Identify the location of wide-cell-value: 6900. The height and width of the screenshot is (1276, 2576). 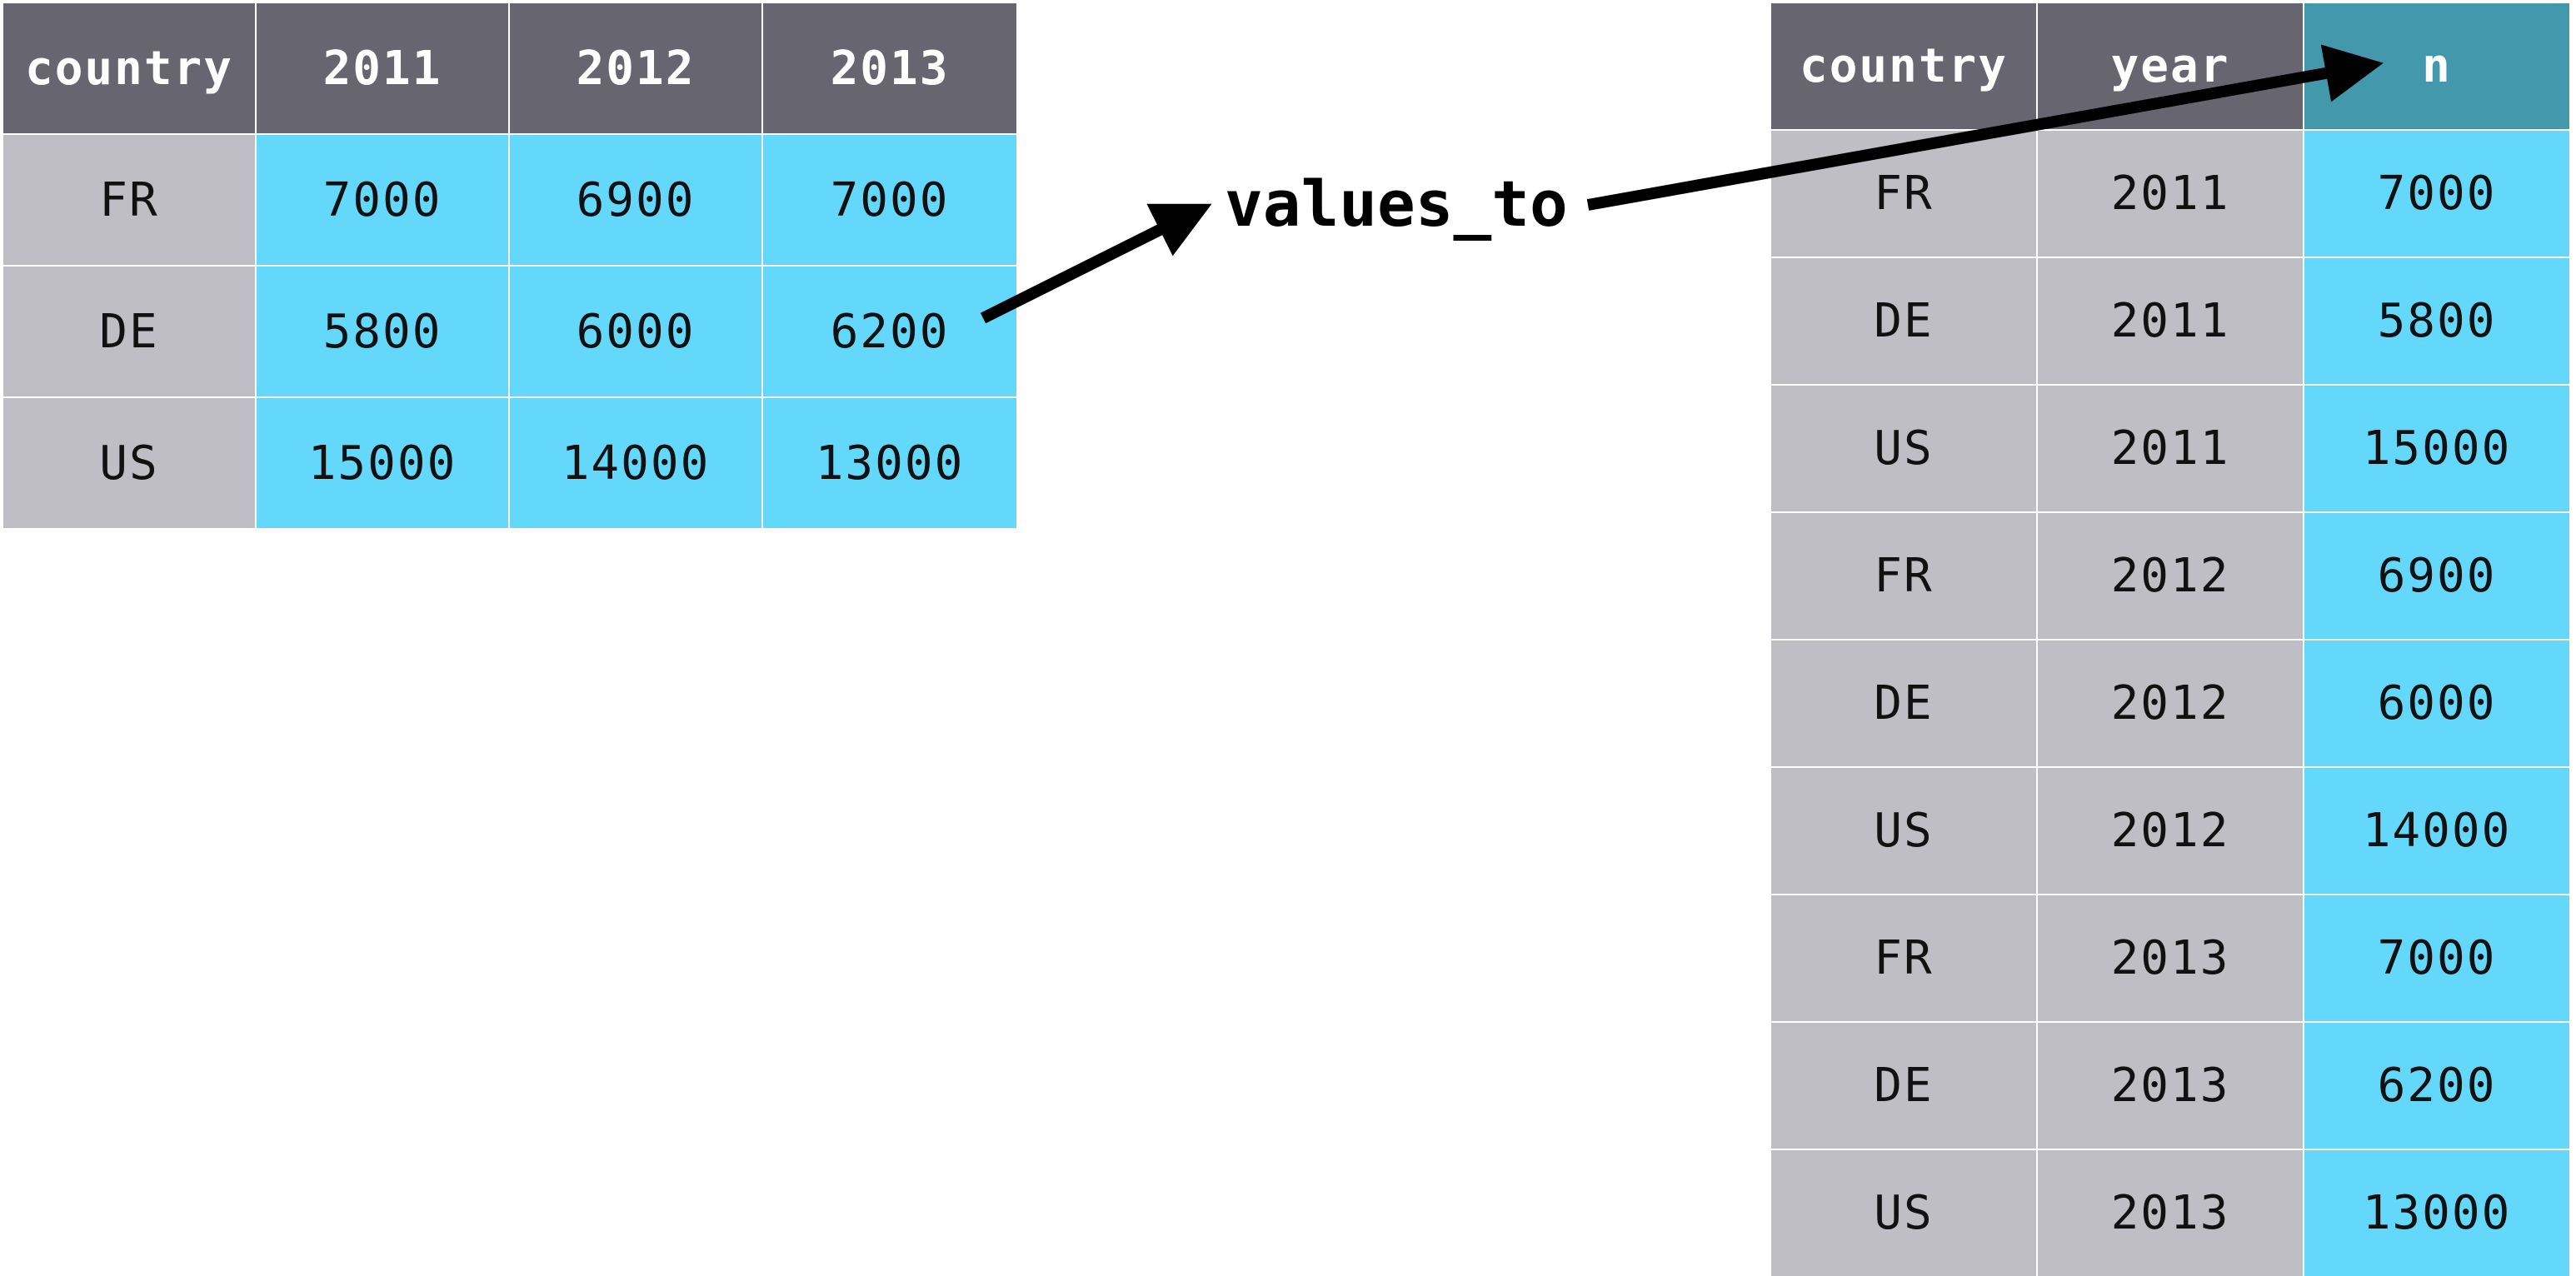
(635, 200).